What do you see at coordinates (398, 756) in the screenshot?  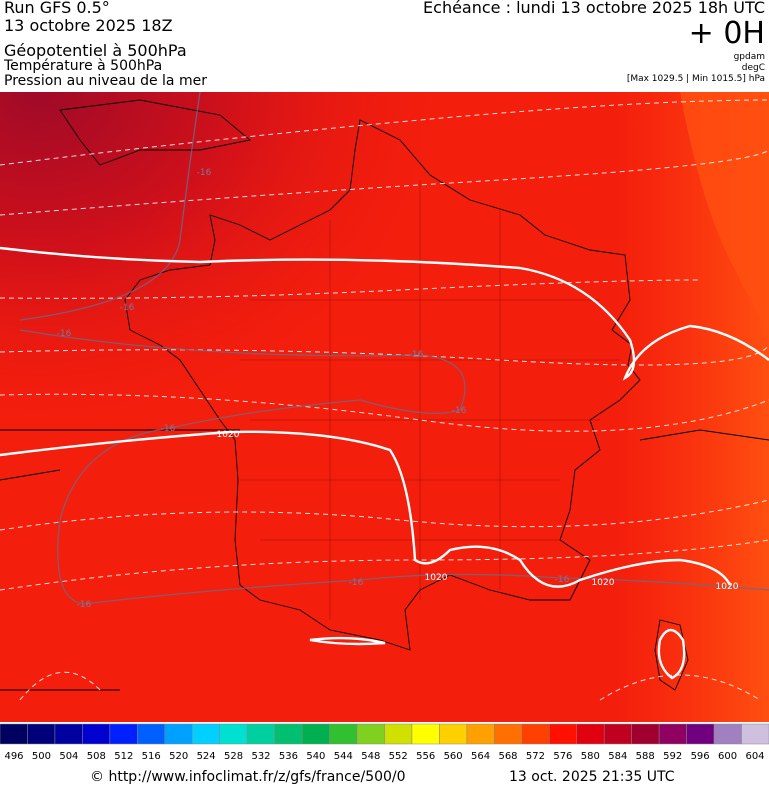 I see `colorbar-label: 552` at bounding box center [398, 756].